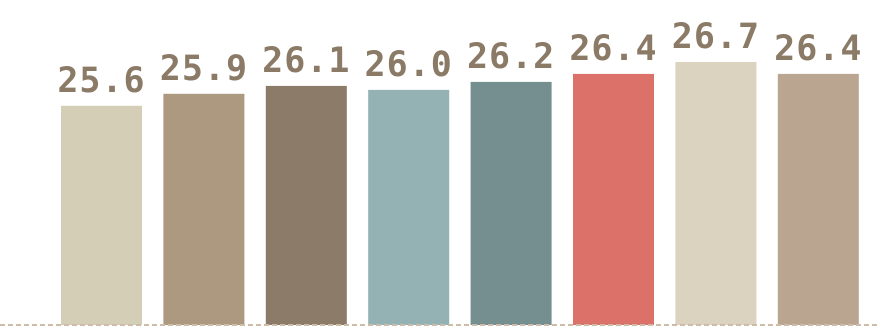 The height and width of the screenshot is (328, 878). Describe the element at coordinates (716, 37) in the screenshot. I see `bar-value-label-7: 26.7` at that location.